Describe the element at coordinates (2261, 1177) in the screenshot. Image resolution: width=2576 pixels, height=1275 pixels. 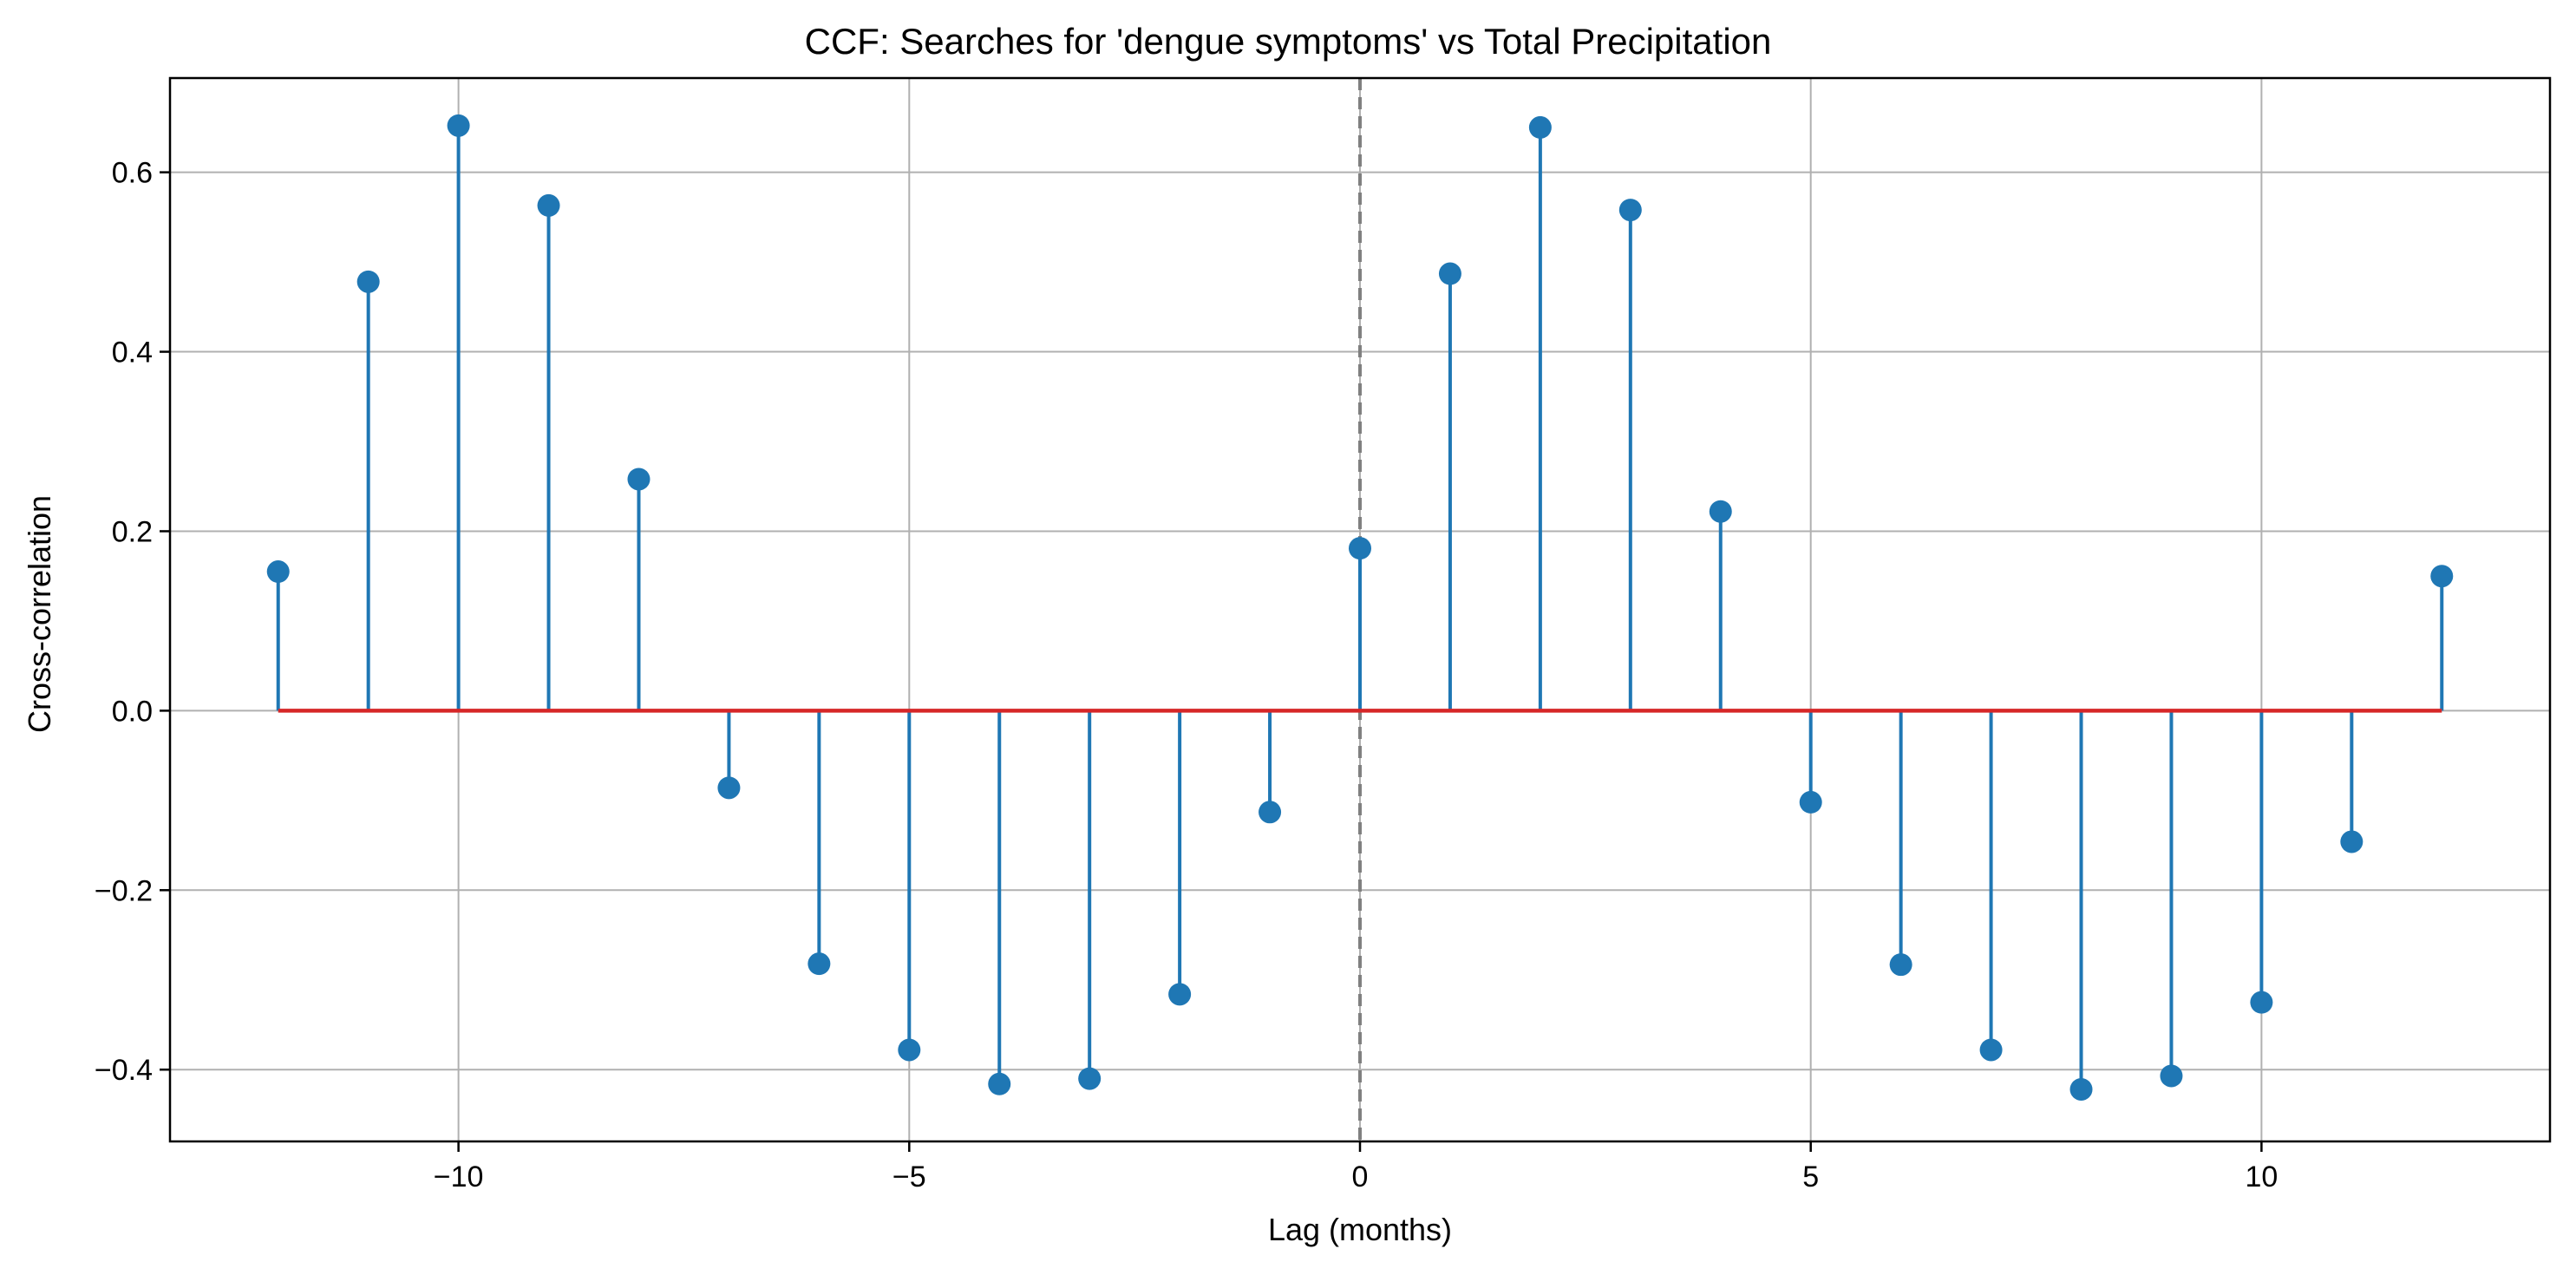
I see `x-tick-label: 10` at that location.